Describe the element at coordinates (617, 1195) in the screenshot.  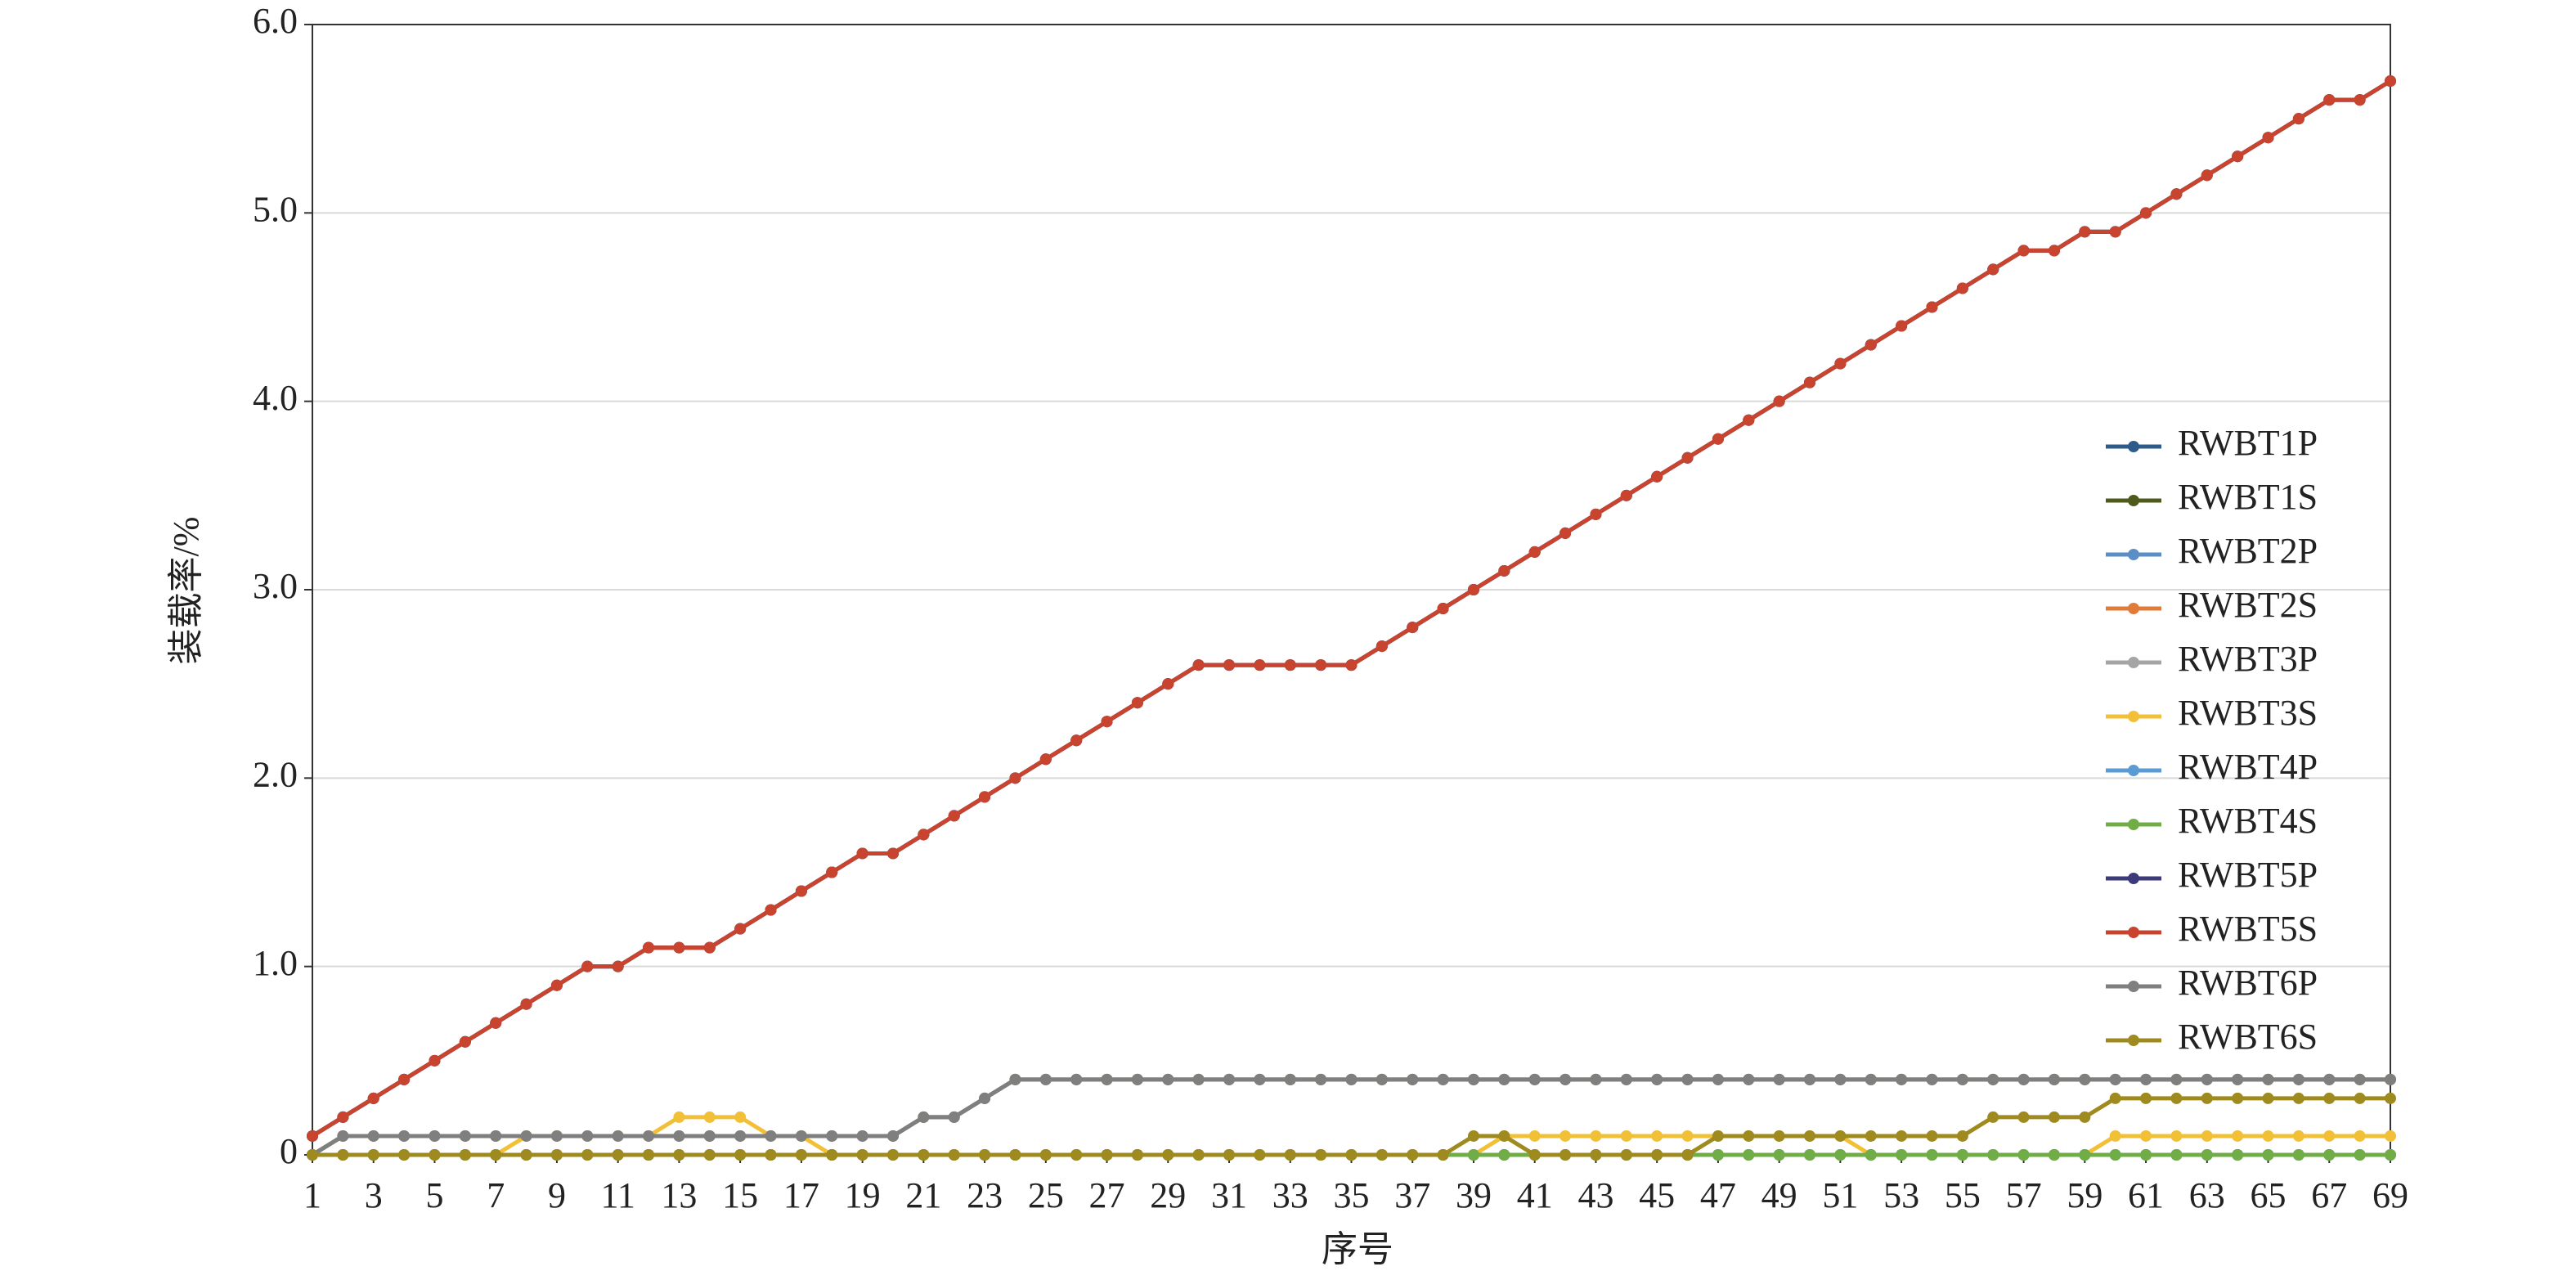
I see `x-tick-label: 11` at that location.